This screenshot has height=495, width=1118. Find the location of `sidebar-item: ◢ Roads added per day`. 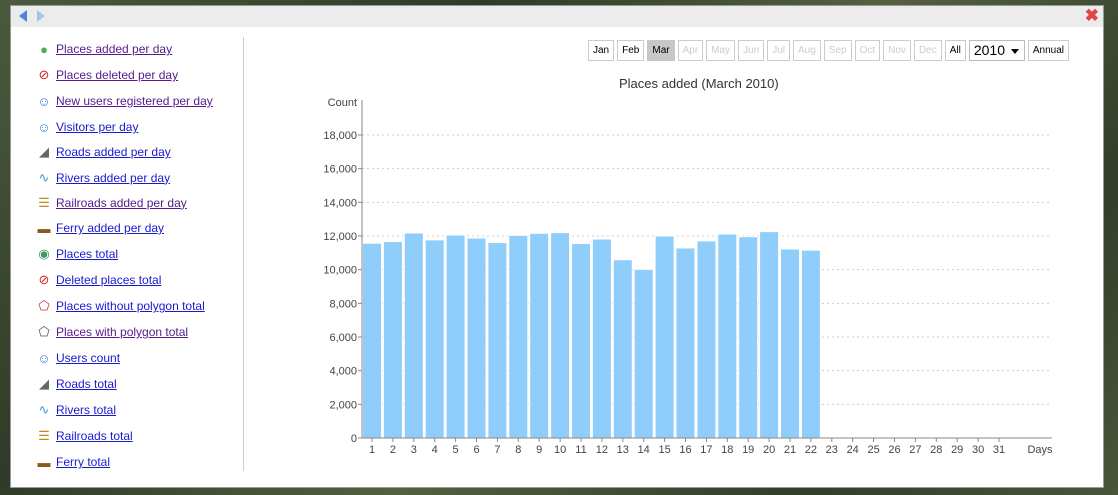

sidebar-item: ◢ Roads added per day is located at coordinates (103, 152).